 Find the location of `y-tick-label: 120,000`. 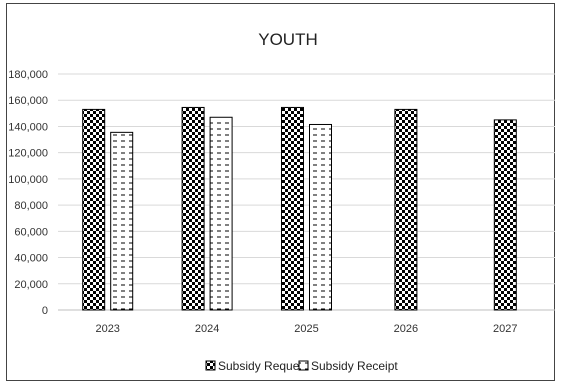

y-tick-label: 120,000 is located at coordinates (28, 154).